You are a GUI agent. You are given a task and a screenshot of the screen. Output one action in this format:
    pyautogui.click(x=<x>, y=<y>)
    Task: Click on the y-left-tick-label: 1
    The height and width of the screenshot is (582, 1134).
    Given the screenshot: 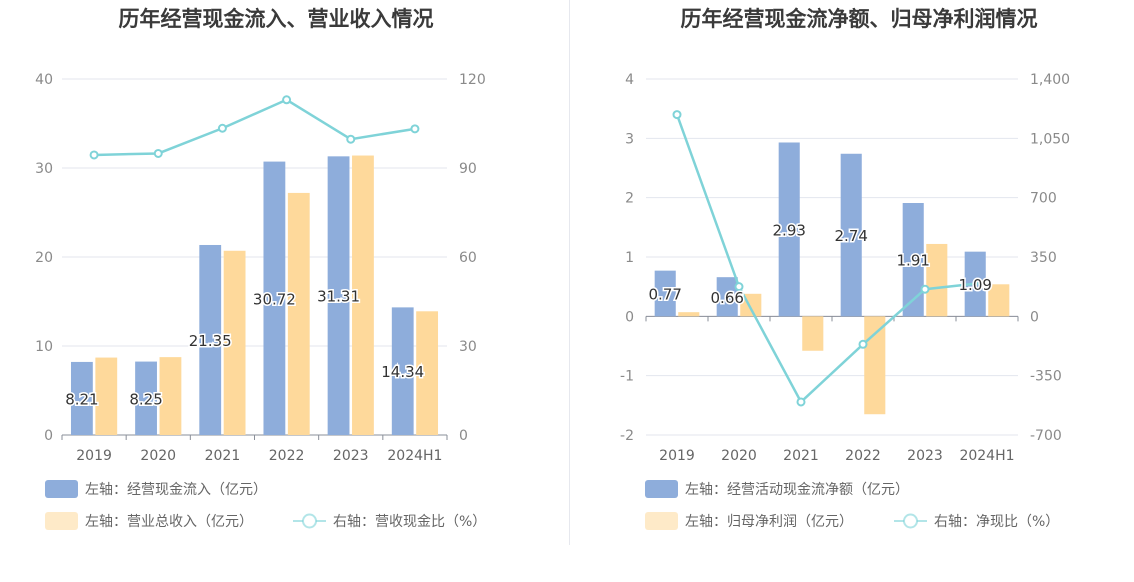 What is the action you would take?
    pyautogui.click(x=629, y=258)
    